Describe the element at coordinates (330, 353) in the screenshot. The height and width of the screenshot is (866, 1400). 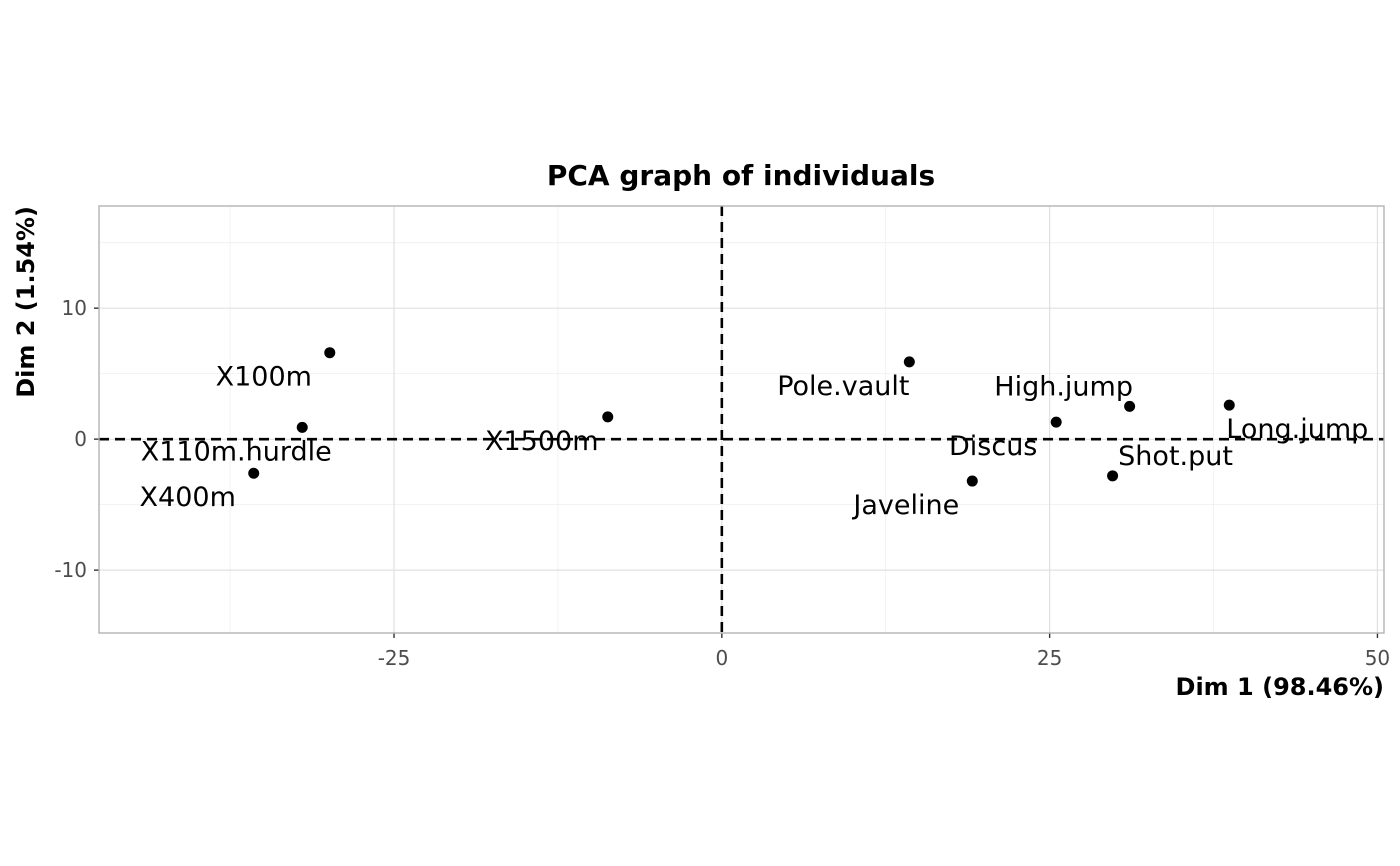
I see `point-x100m` at that location.